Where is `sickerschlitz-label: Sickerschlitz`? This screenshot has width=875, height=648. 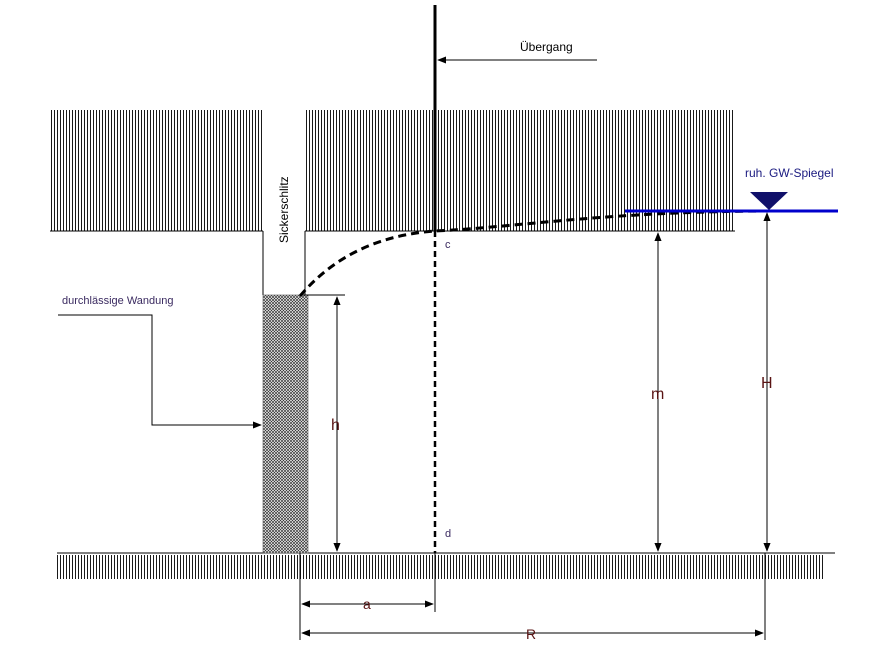
sickerschlitz-label: Sickerschlitz is located at coordinates (284, 209).